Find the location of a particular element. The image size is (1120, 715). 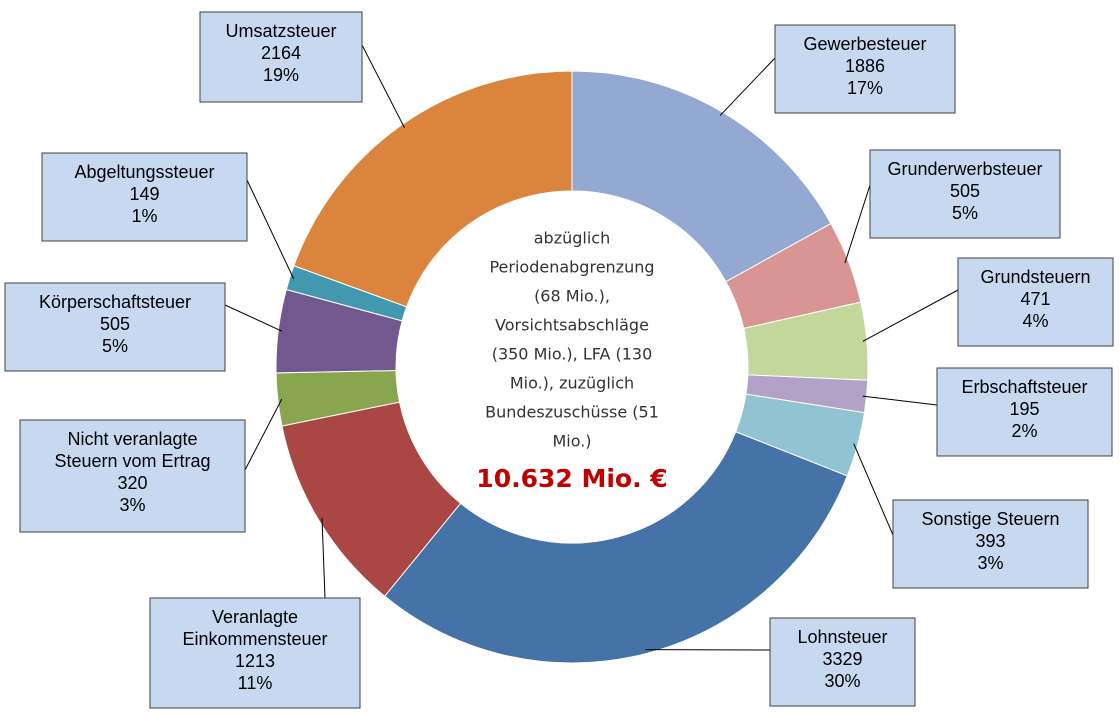

share-label: 17% is located at coordinates (865, 88).